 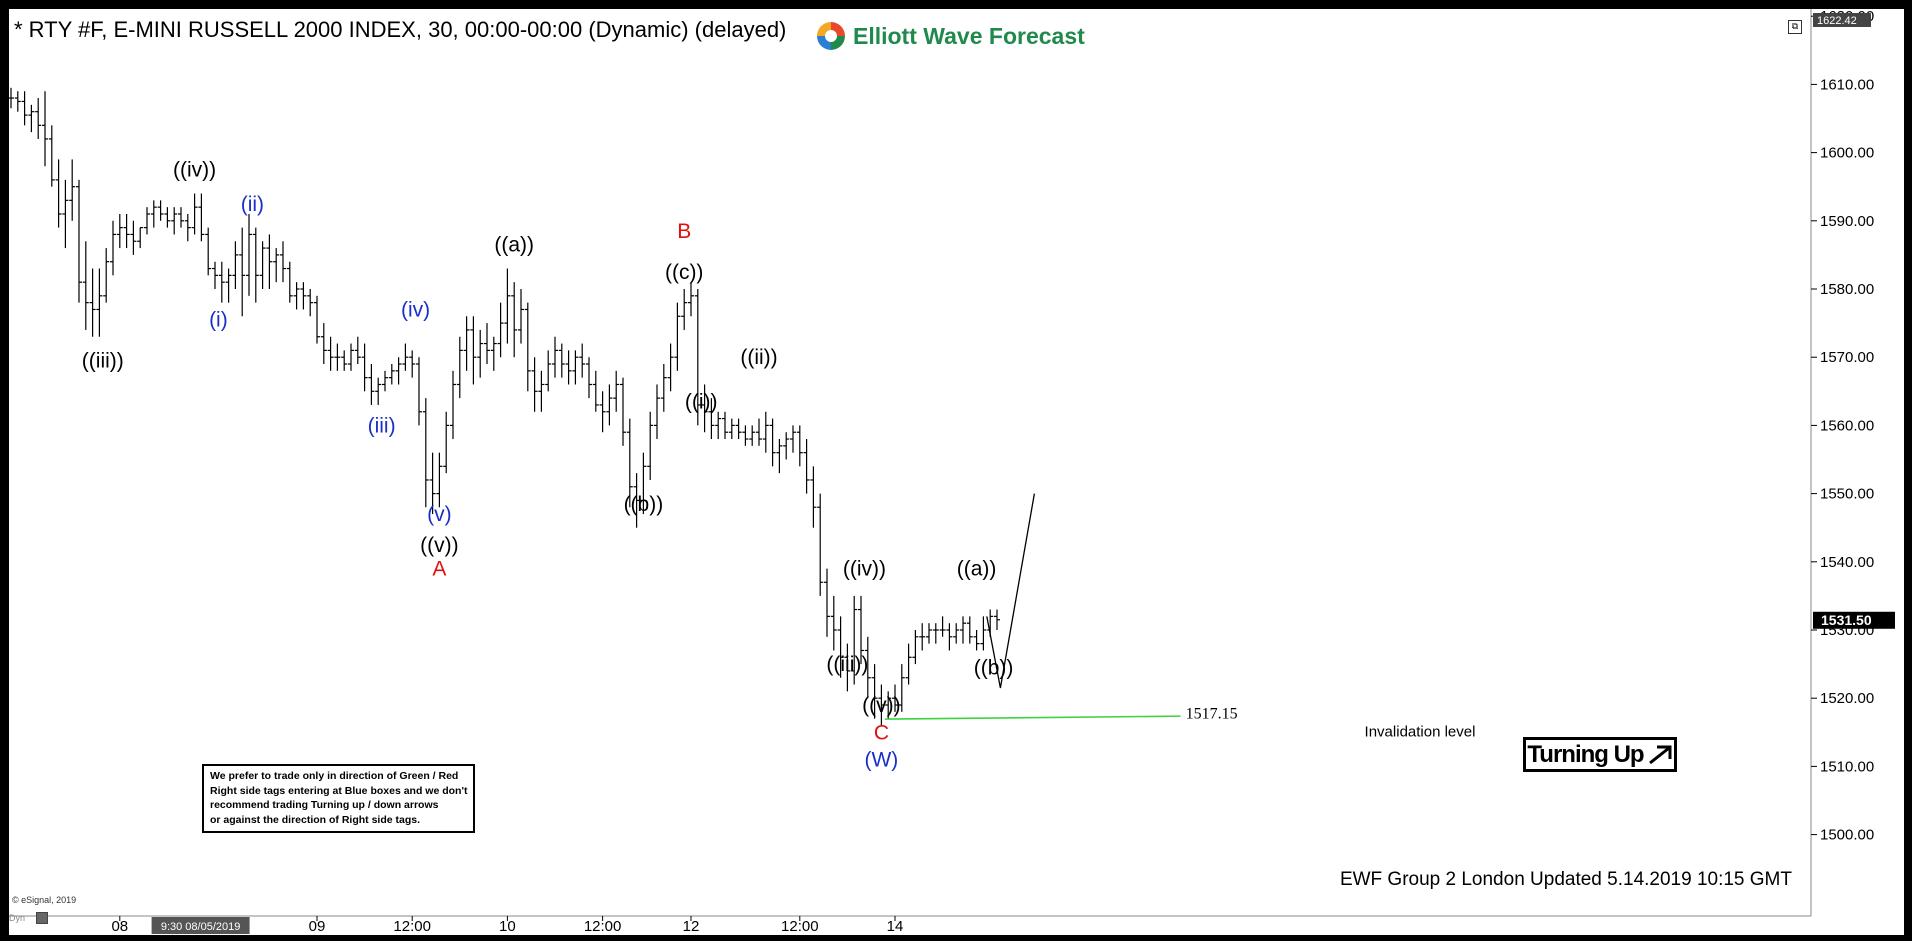 I want to click on last-price-tag, so click(x=1854, y=620).